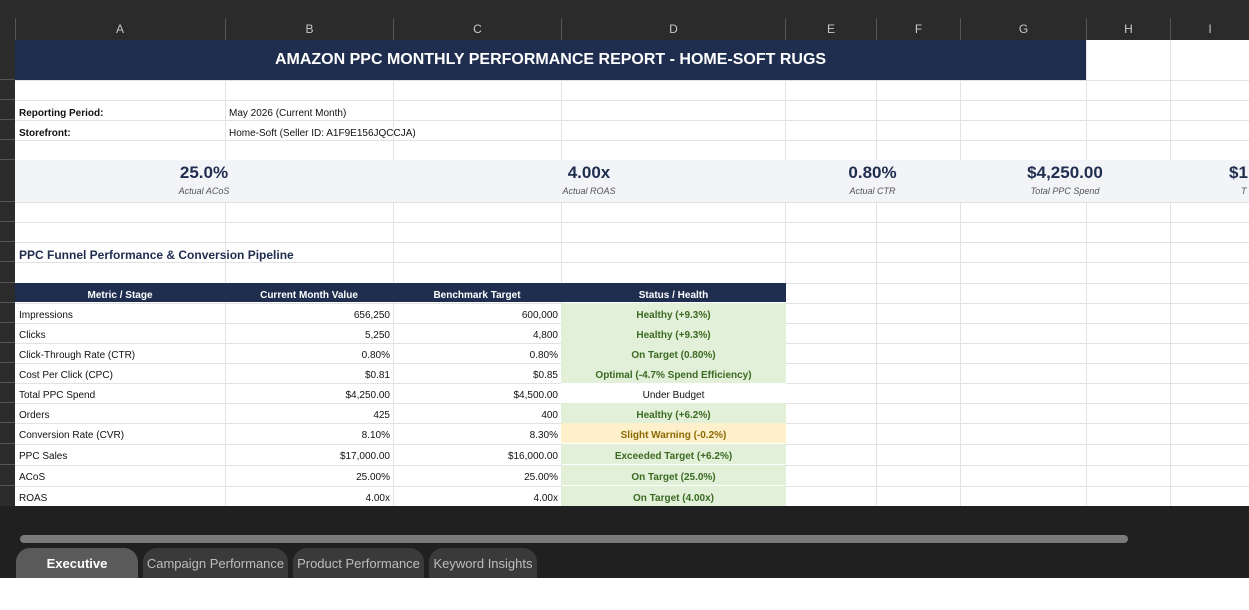 This screenshot has height=610, width=1249. I want to click on kpi-ctr-value: 0.80%, so click(872, 172).